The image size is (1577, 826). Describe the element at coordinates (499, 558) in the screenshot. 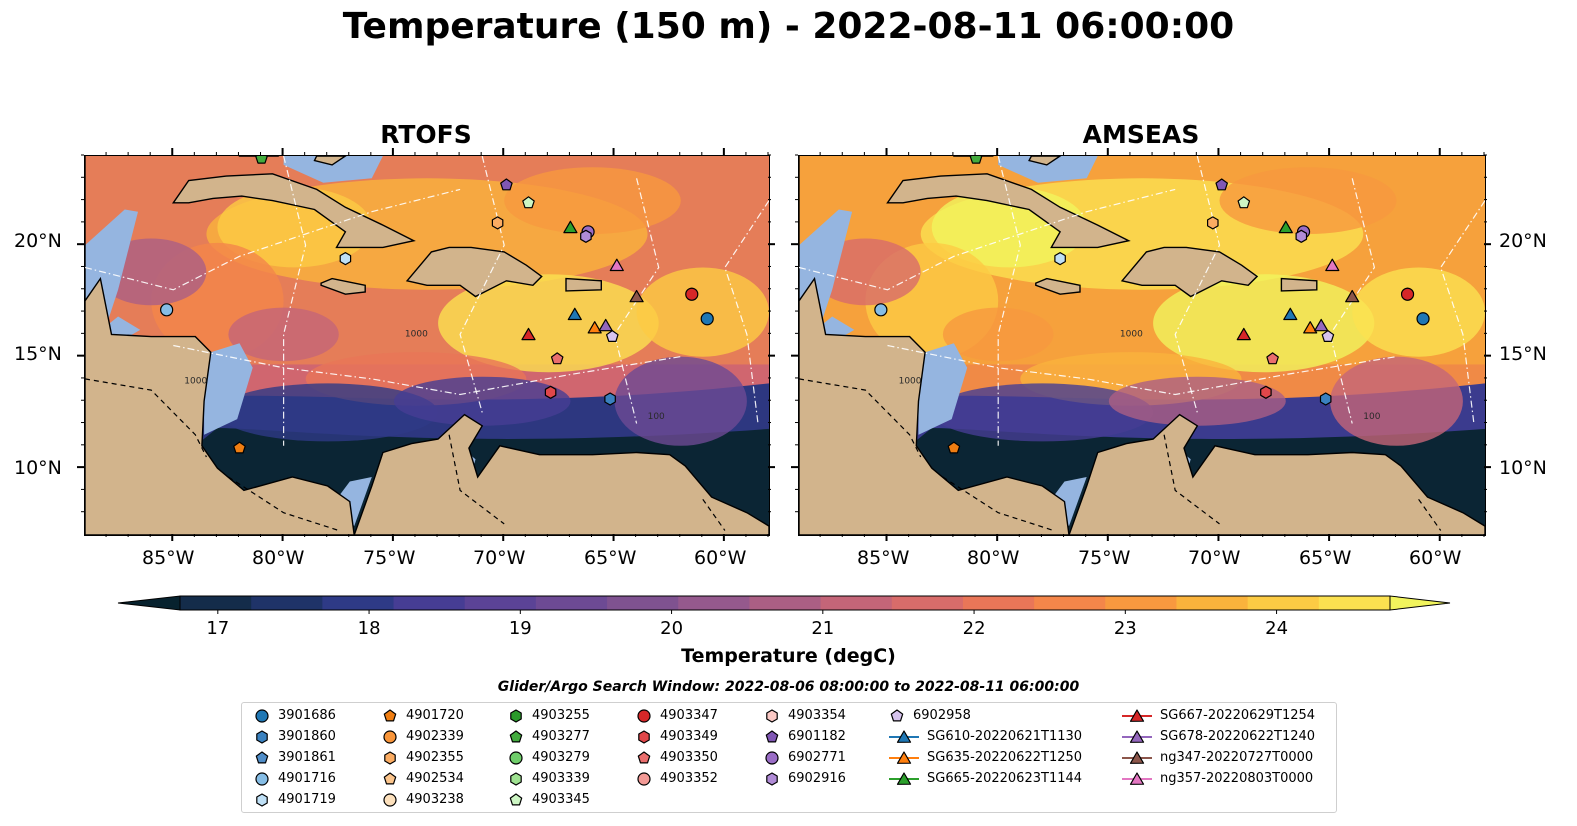

I see `lon-tick-left-70: 70°W` at that location.